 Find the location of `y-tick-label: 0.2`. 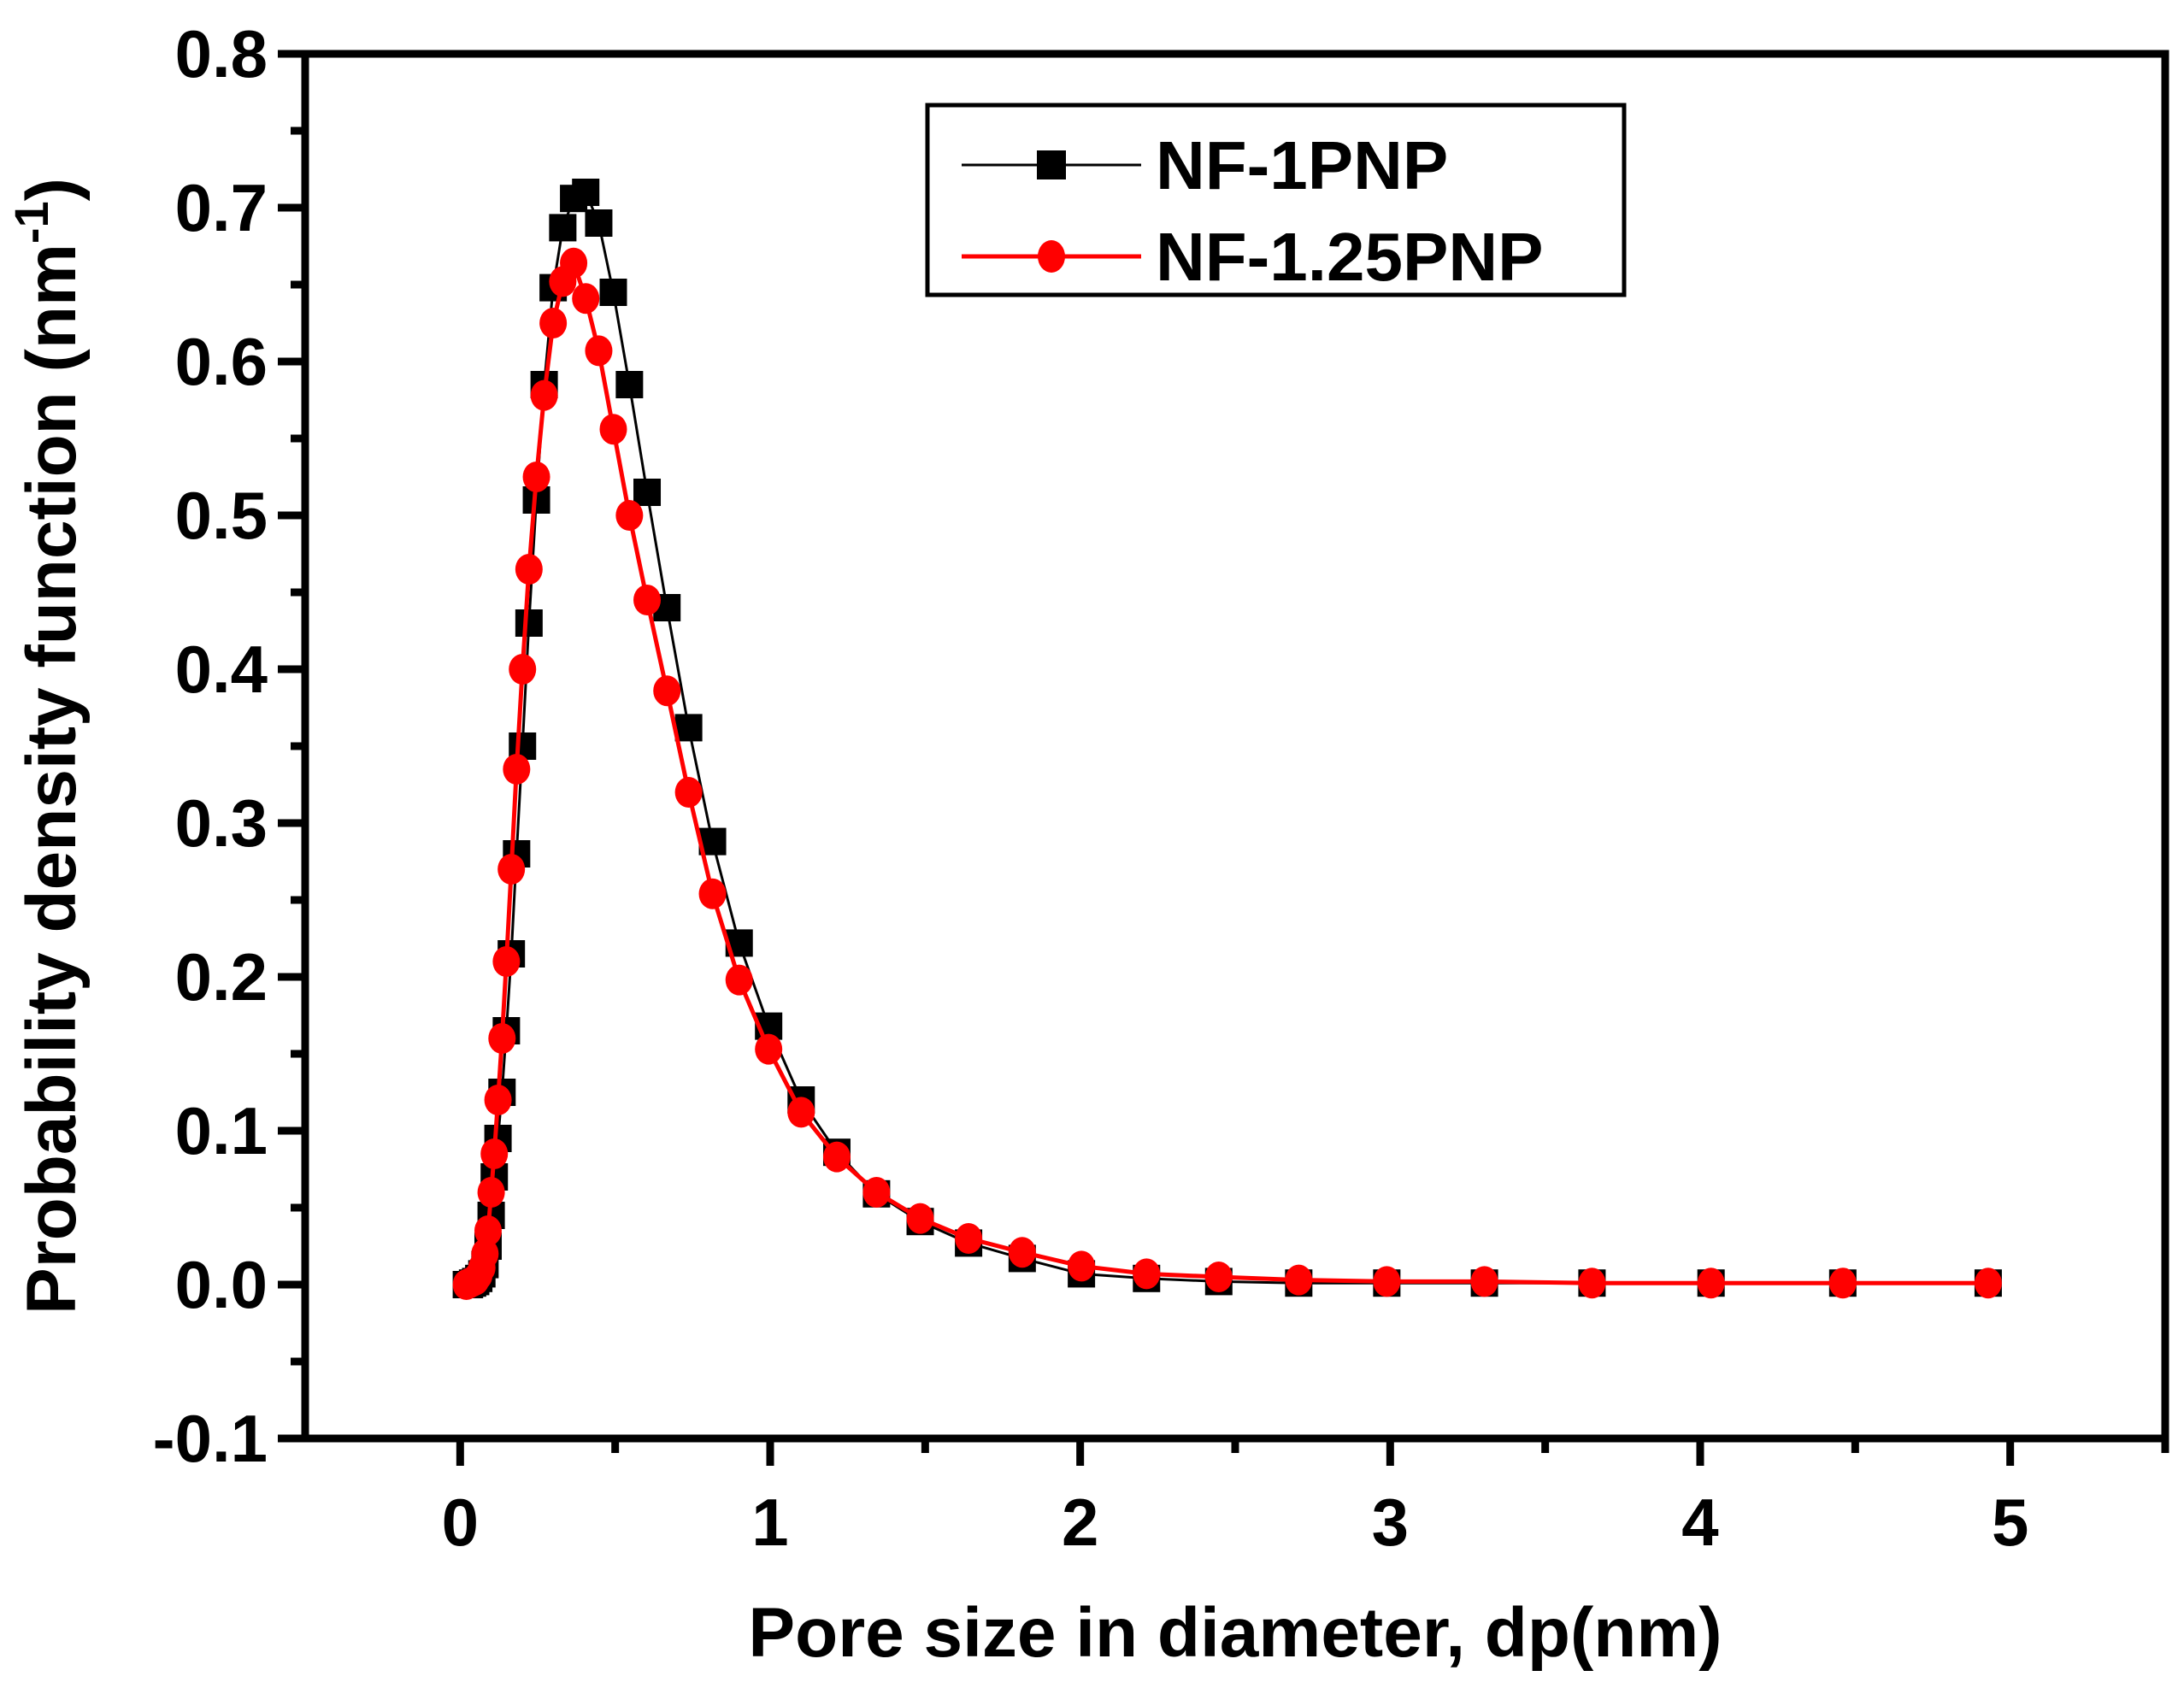

y-tick-label: 0.2 is located at coordinates (222, 977).